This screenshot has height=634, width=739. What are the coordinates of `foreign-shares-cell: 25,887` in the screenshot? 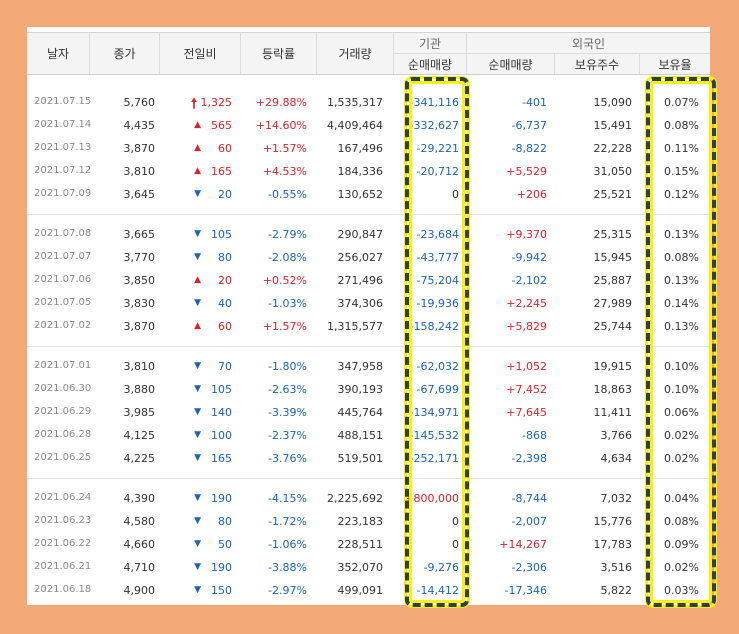 It's located at (613, 280).